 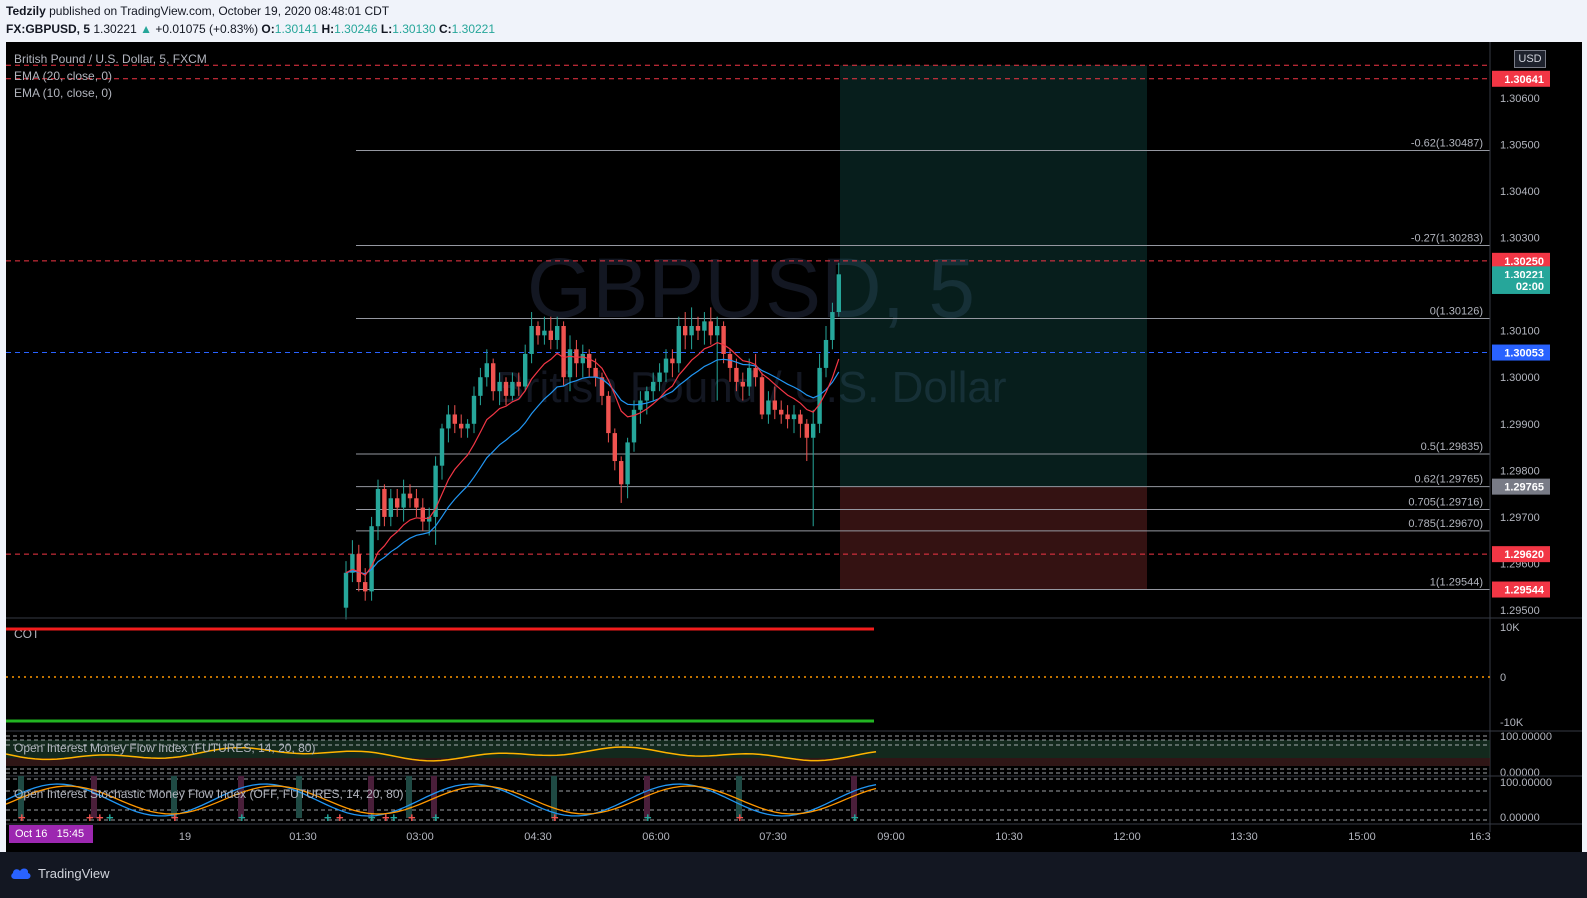 I want to click on oismfi-k-line, so click(x=441, y=800).